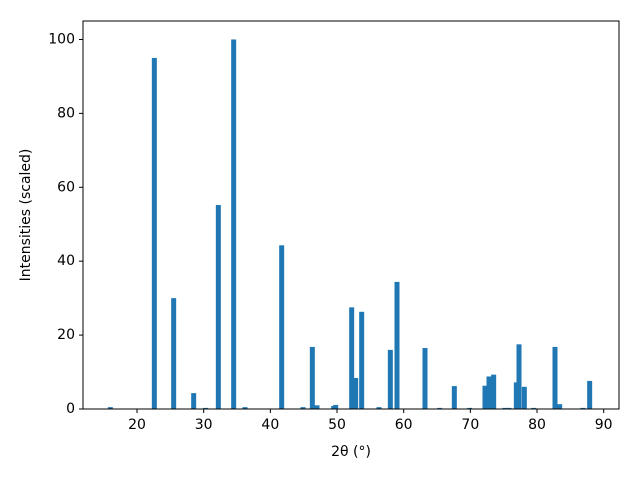 This screenshot has height=480, width=640. Describe the element at coordinates (404, 425) in the screenshot. I see `x-tick-label: 60` at that location.